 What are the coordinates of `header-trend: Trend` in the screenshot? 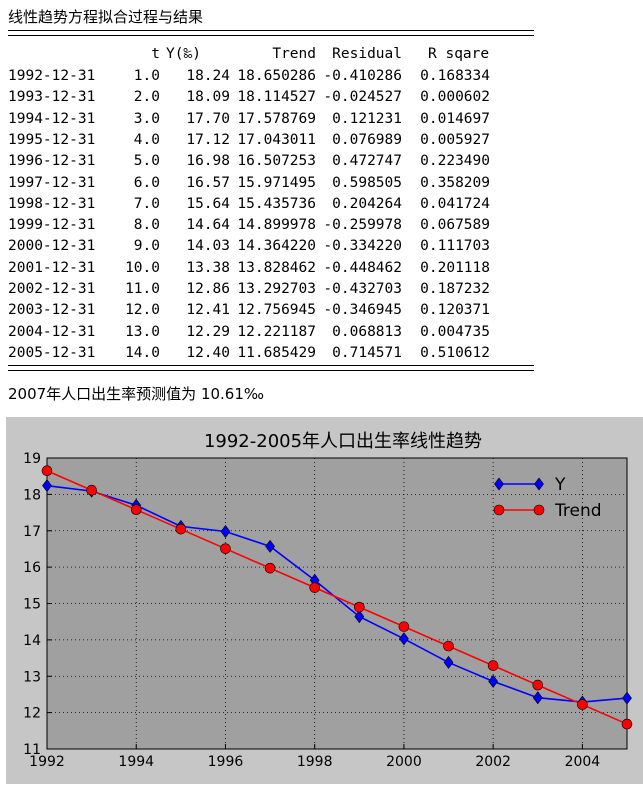 It's located at (294, 54).